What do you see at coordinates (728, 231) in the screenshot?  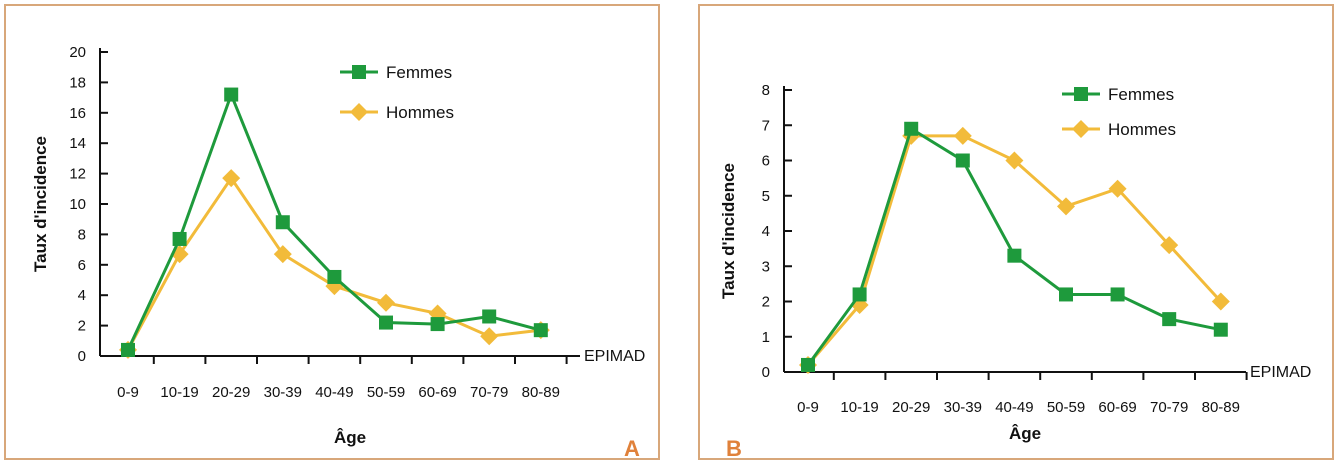 I see `chart-b-y-axis-title: Taux d'incidence` at bounding box center [728, 231].